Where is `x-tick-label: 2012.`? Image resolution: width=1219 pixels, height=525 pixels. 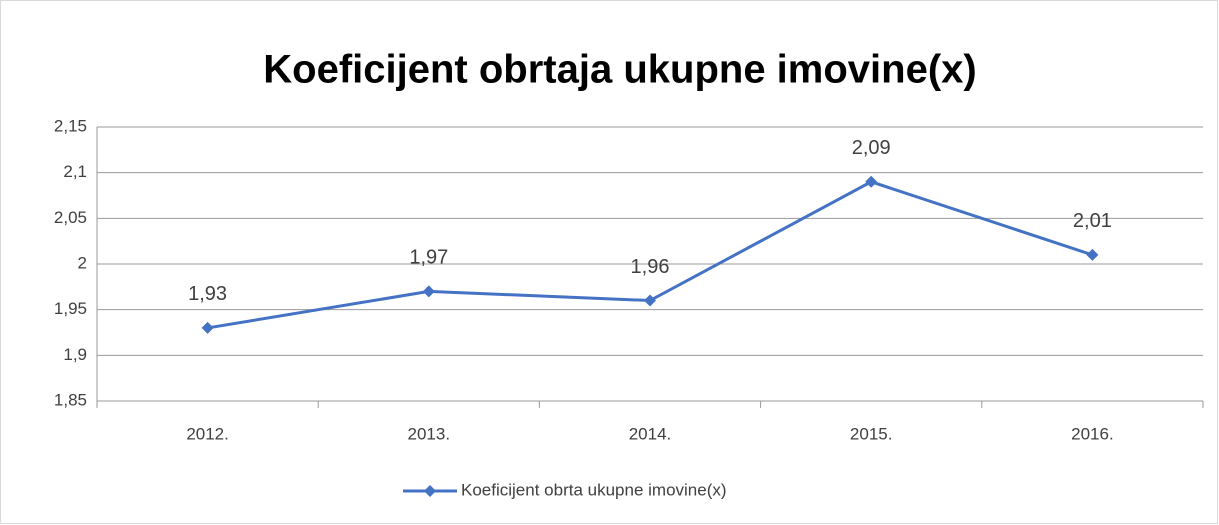
x-tick-label: 2012. is located at coordinates (207, 433).